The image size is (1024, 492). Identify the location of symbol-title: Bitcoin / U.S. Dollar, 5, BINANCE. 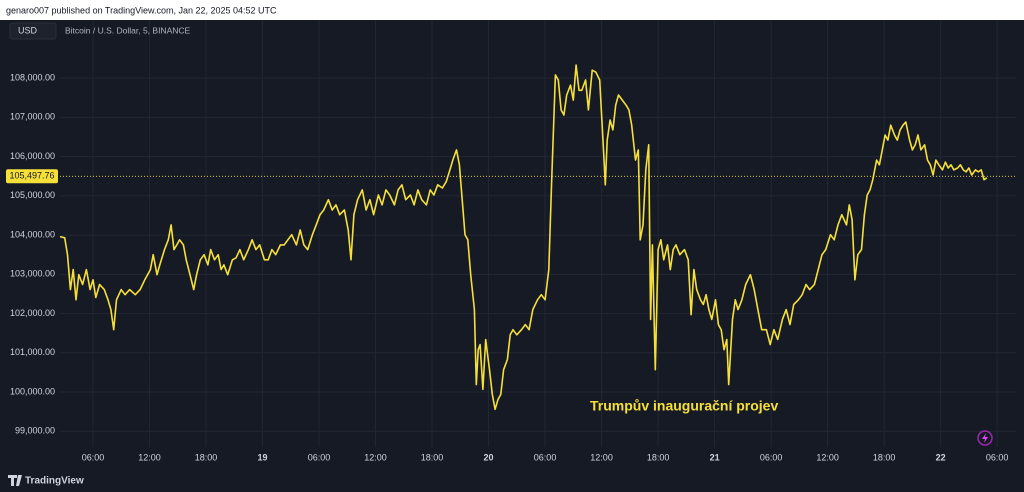
(128, 30).